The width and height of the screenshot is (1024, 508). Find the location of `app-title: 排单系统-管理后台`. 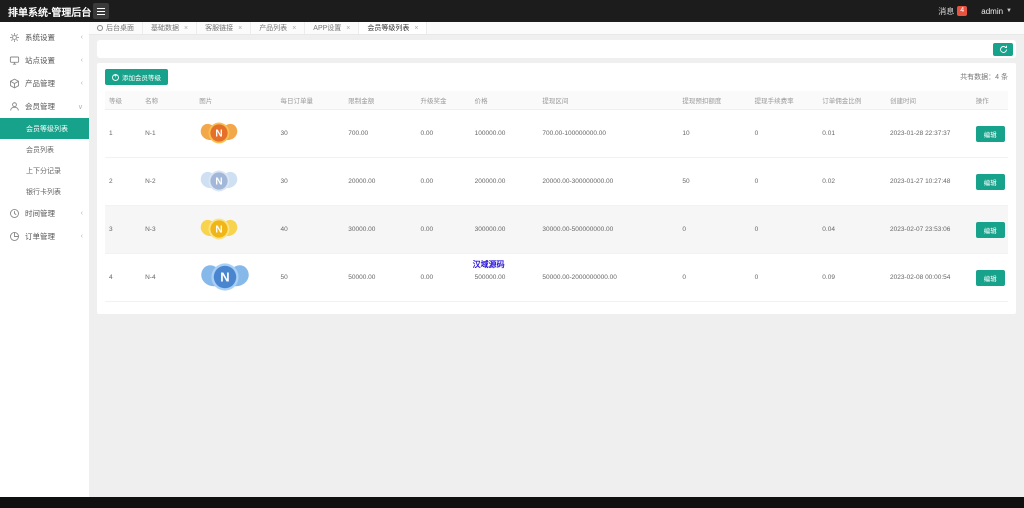

app-title: 排单系统-管理后台 is located at coordinates (50, 13).